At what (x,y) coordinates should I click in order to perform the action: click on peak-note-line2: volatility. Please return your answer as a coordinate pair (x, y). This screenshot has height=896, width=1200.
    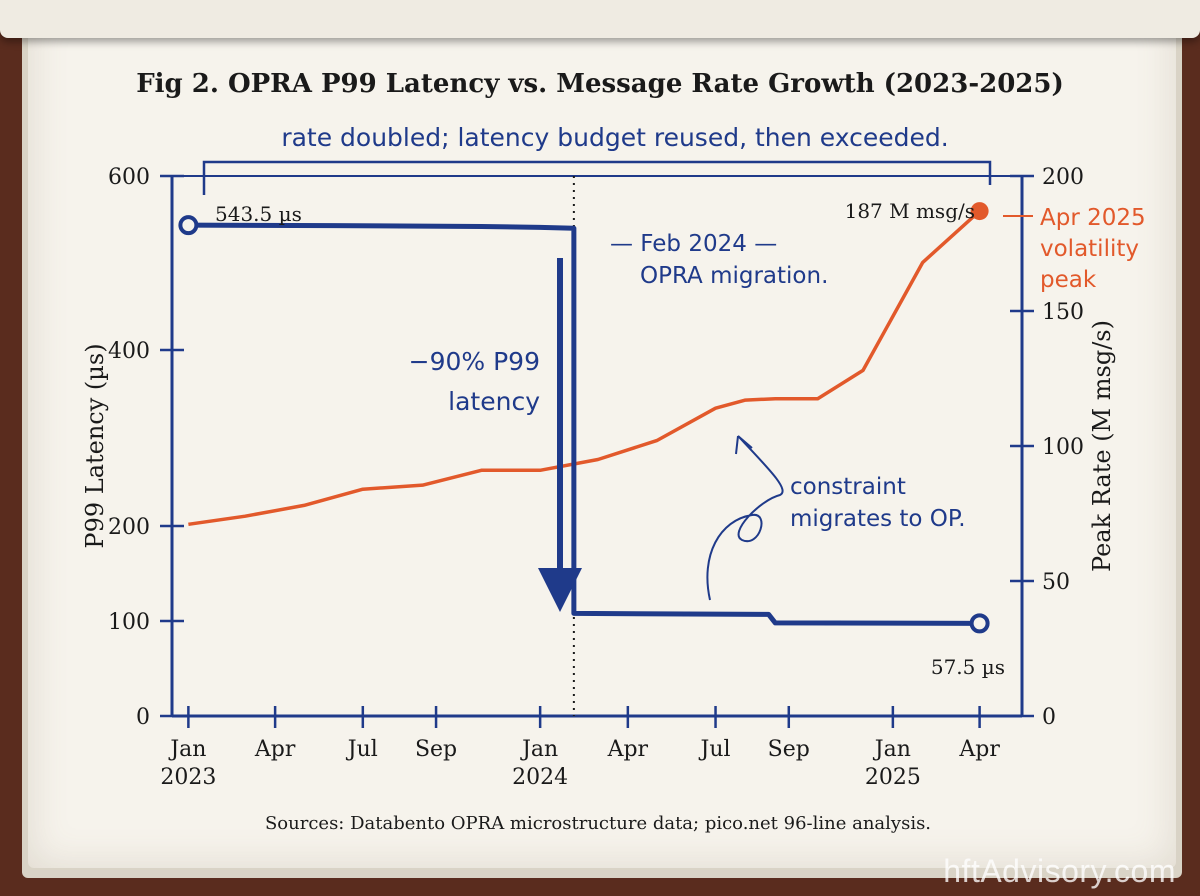
    Looking at the image, I should click on (1089, 249).